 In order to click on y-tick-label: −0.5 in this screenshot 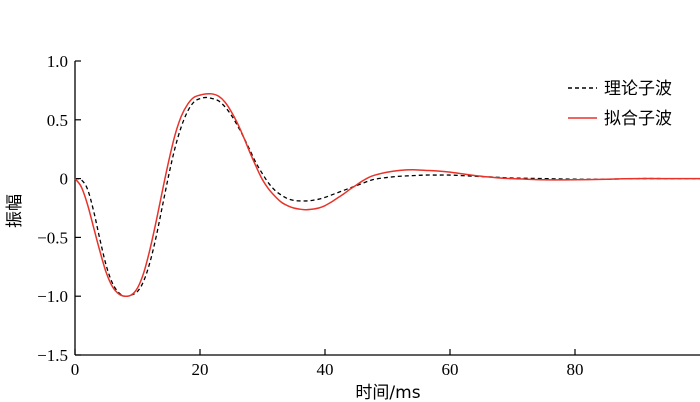, I will do `click(52, 237)`.